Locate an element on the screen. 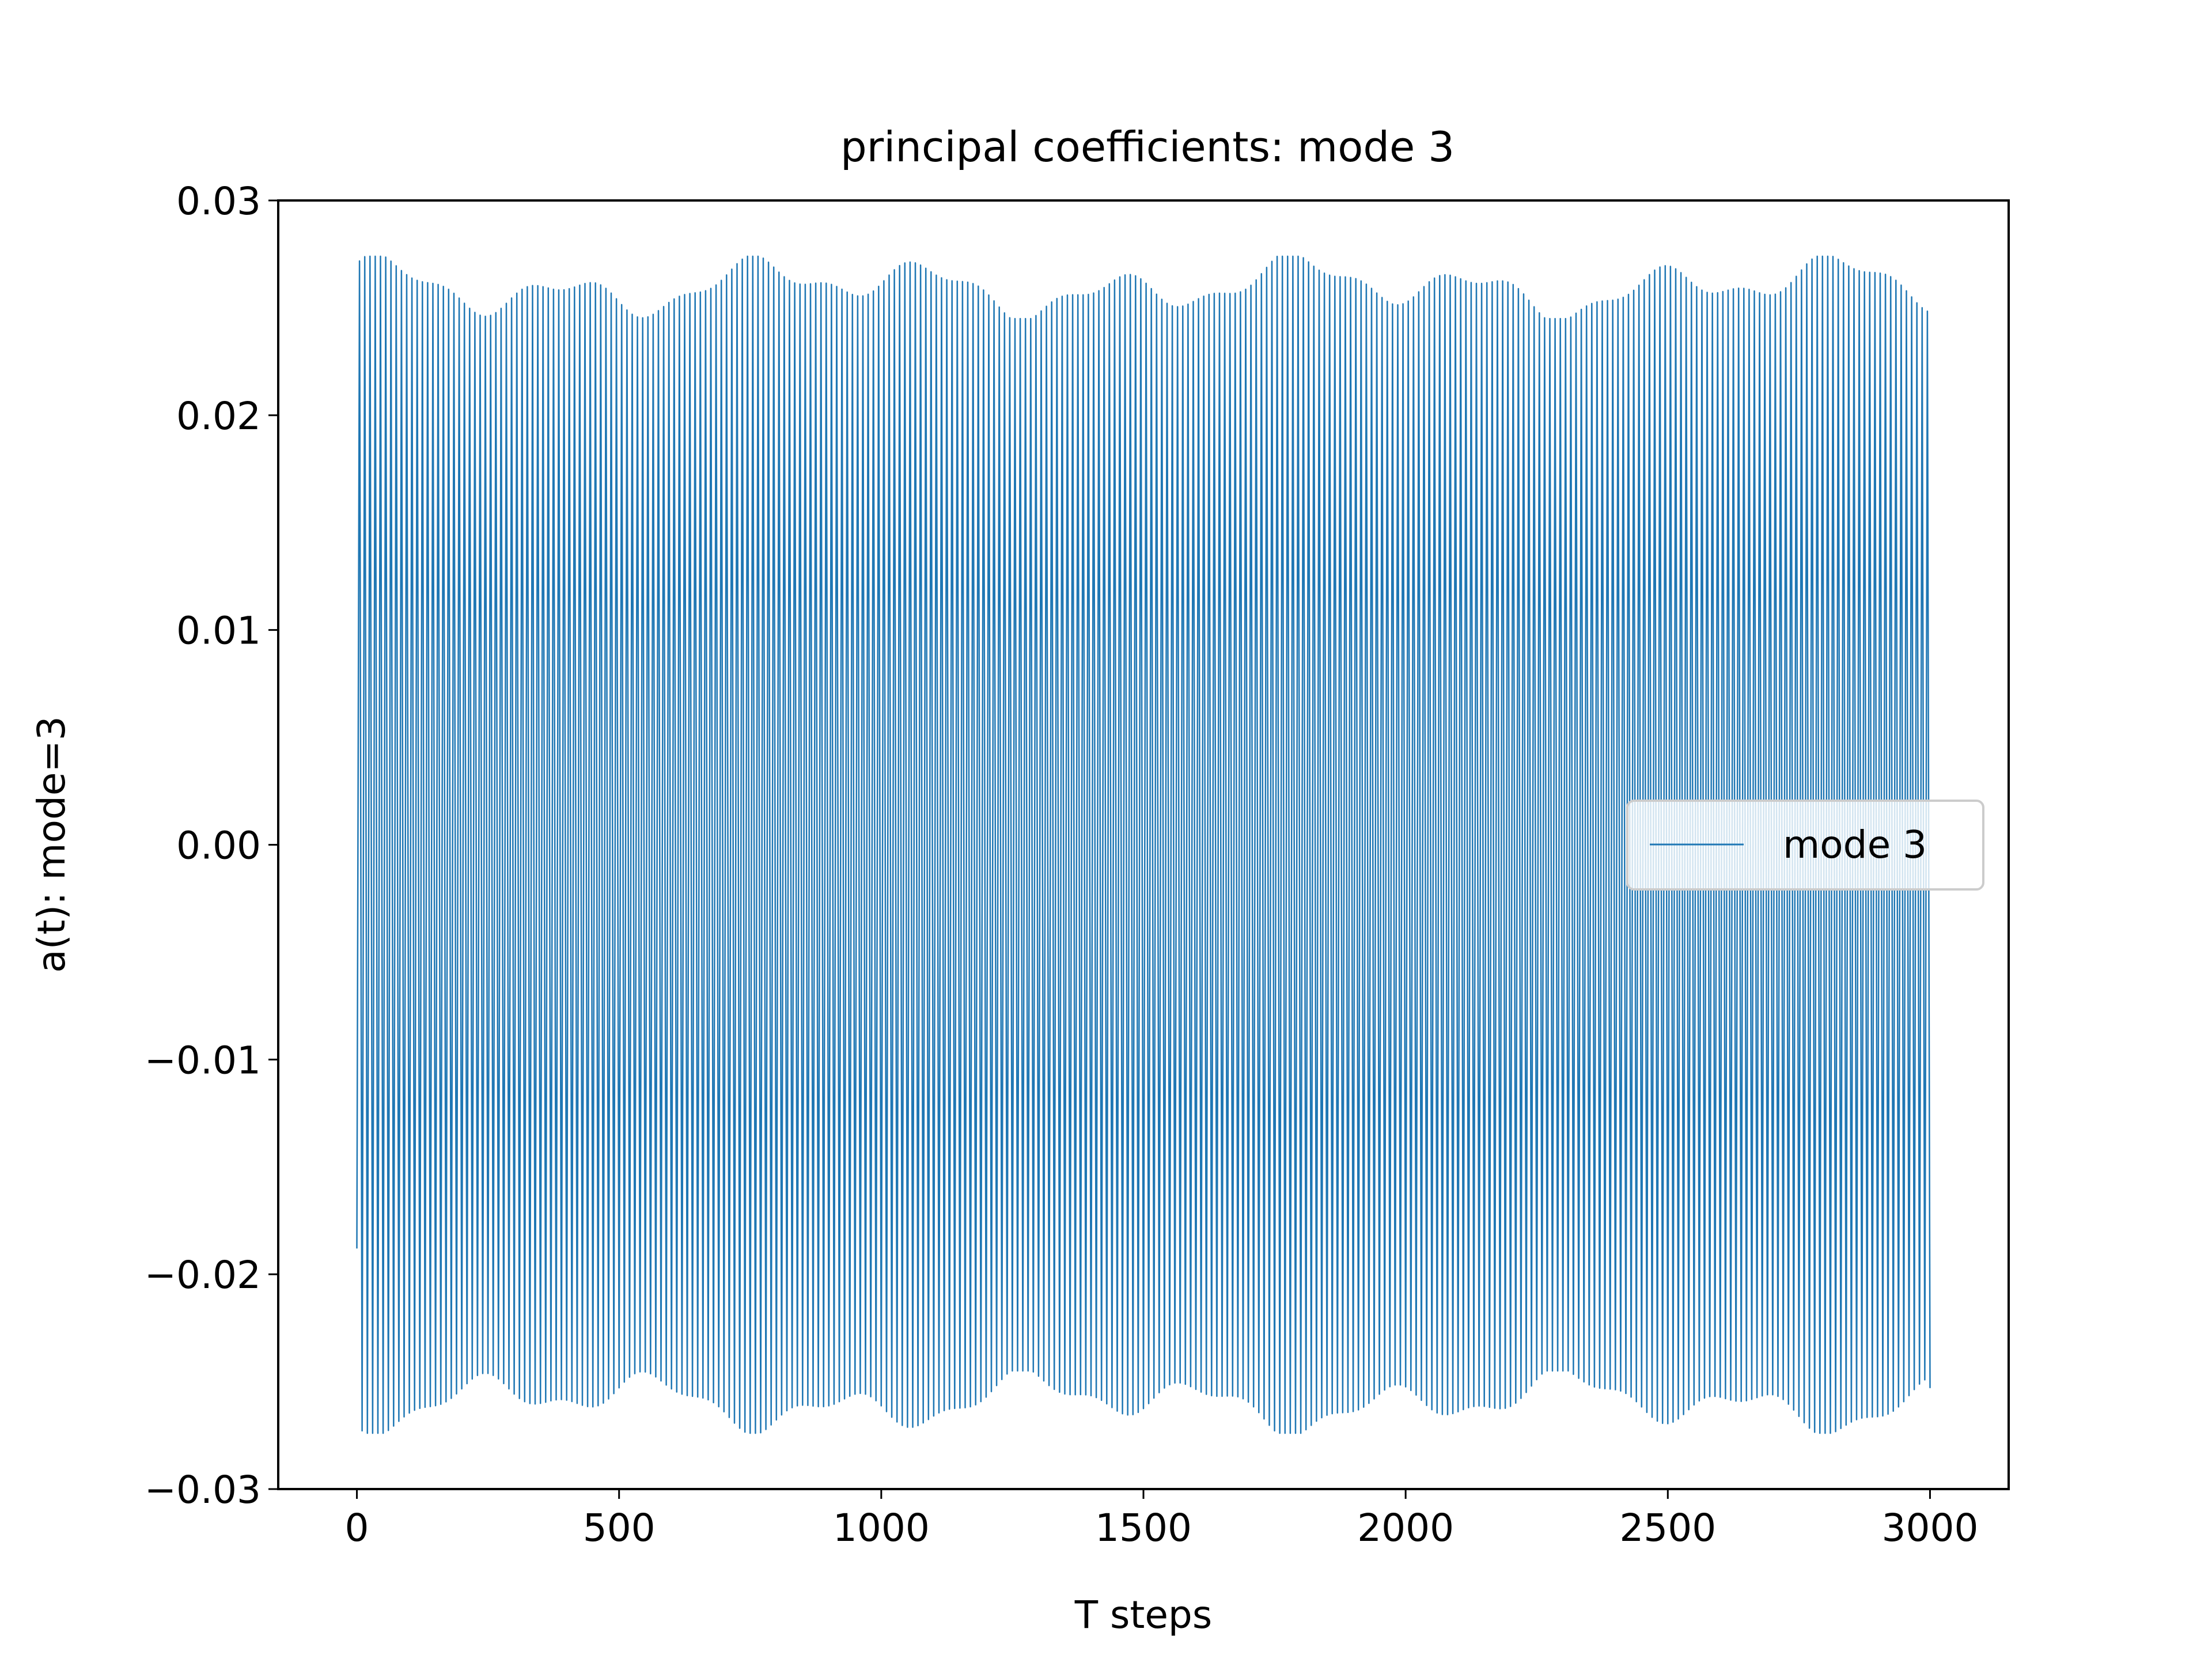 This screenshot has height=1659, width=2212. y-tick-label: −0.03 is located at coordinates (203, 1490).